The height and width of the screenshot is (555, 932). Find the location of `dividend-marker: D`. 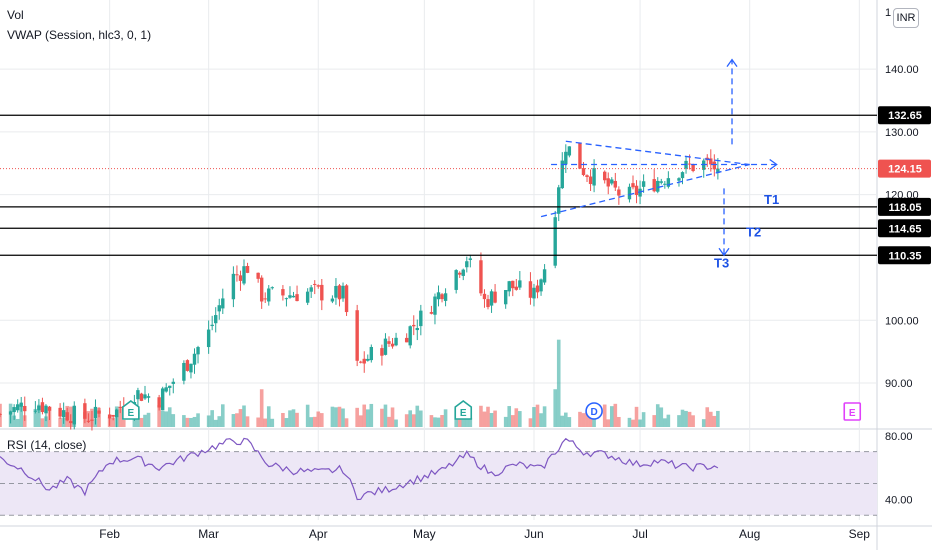

dividend-marker: D is located at coordinates (594, 411).